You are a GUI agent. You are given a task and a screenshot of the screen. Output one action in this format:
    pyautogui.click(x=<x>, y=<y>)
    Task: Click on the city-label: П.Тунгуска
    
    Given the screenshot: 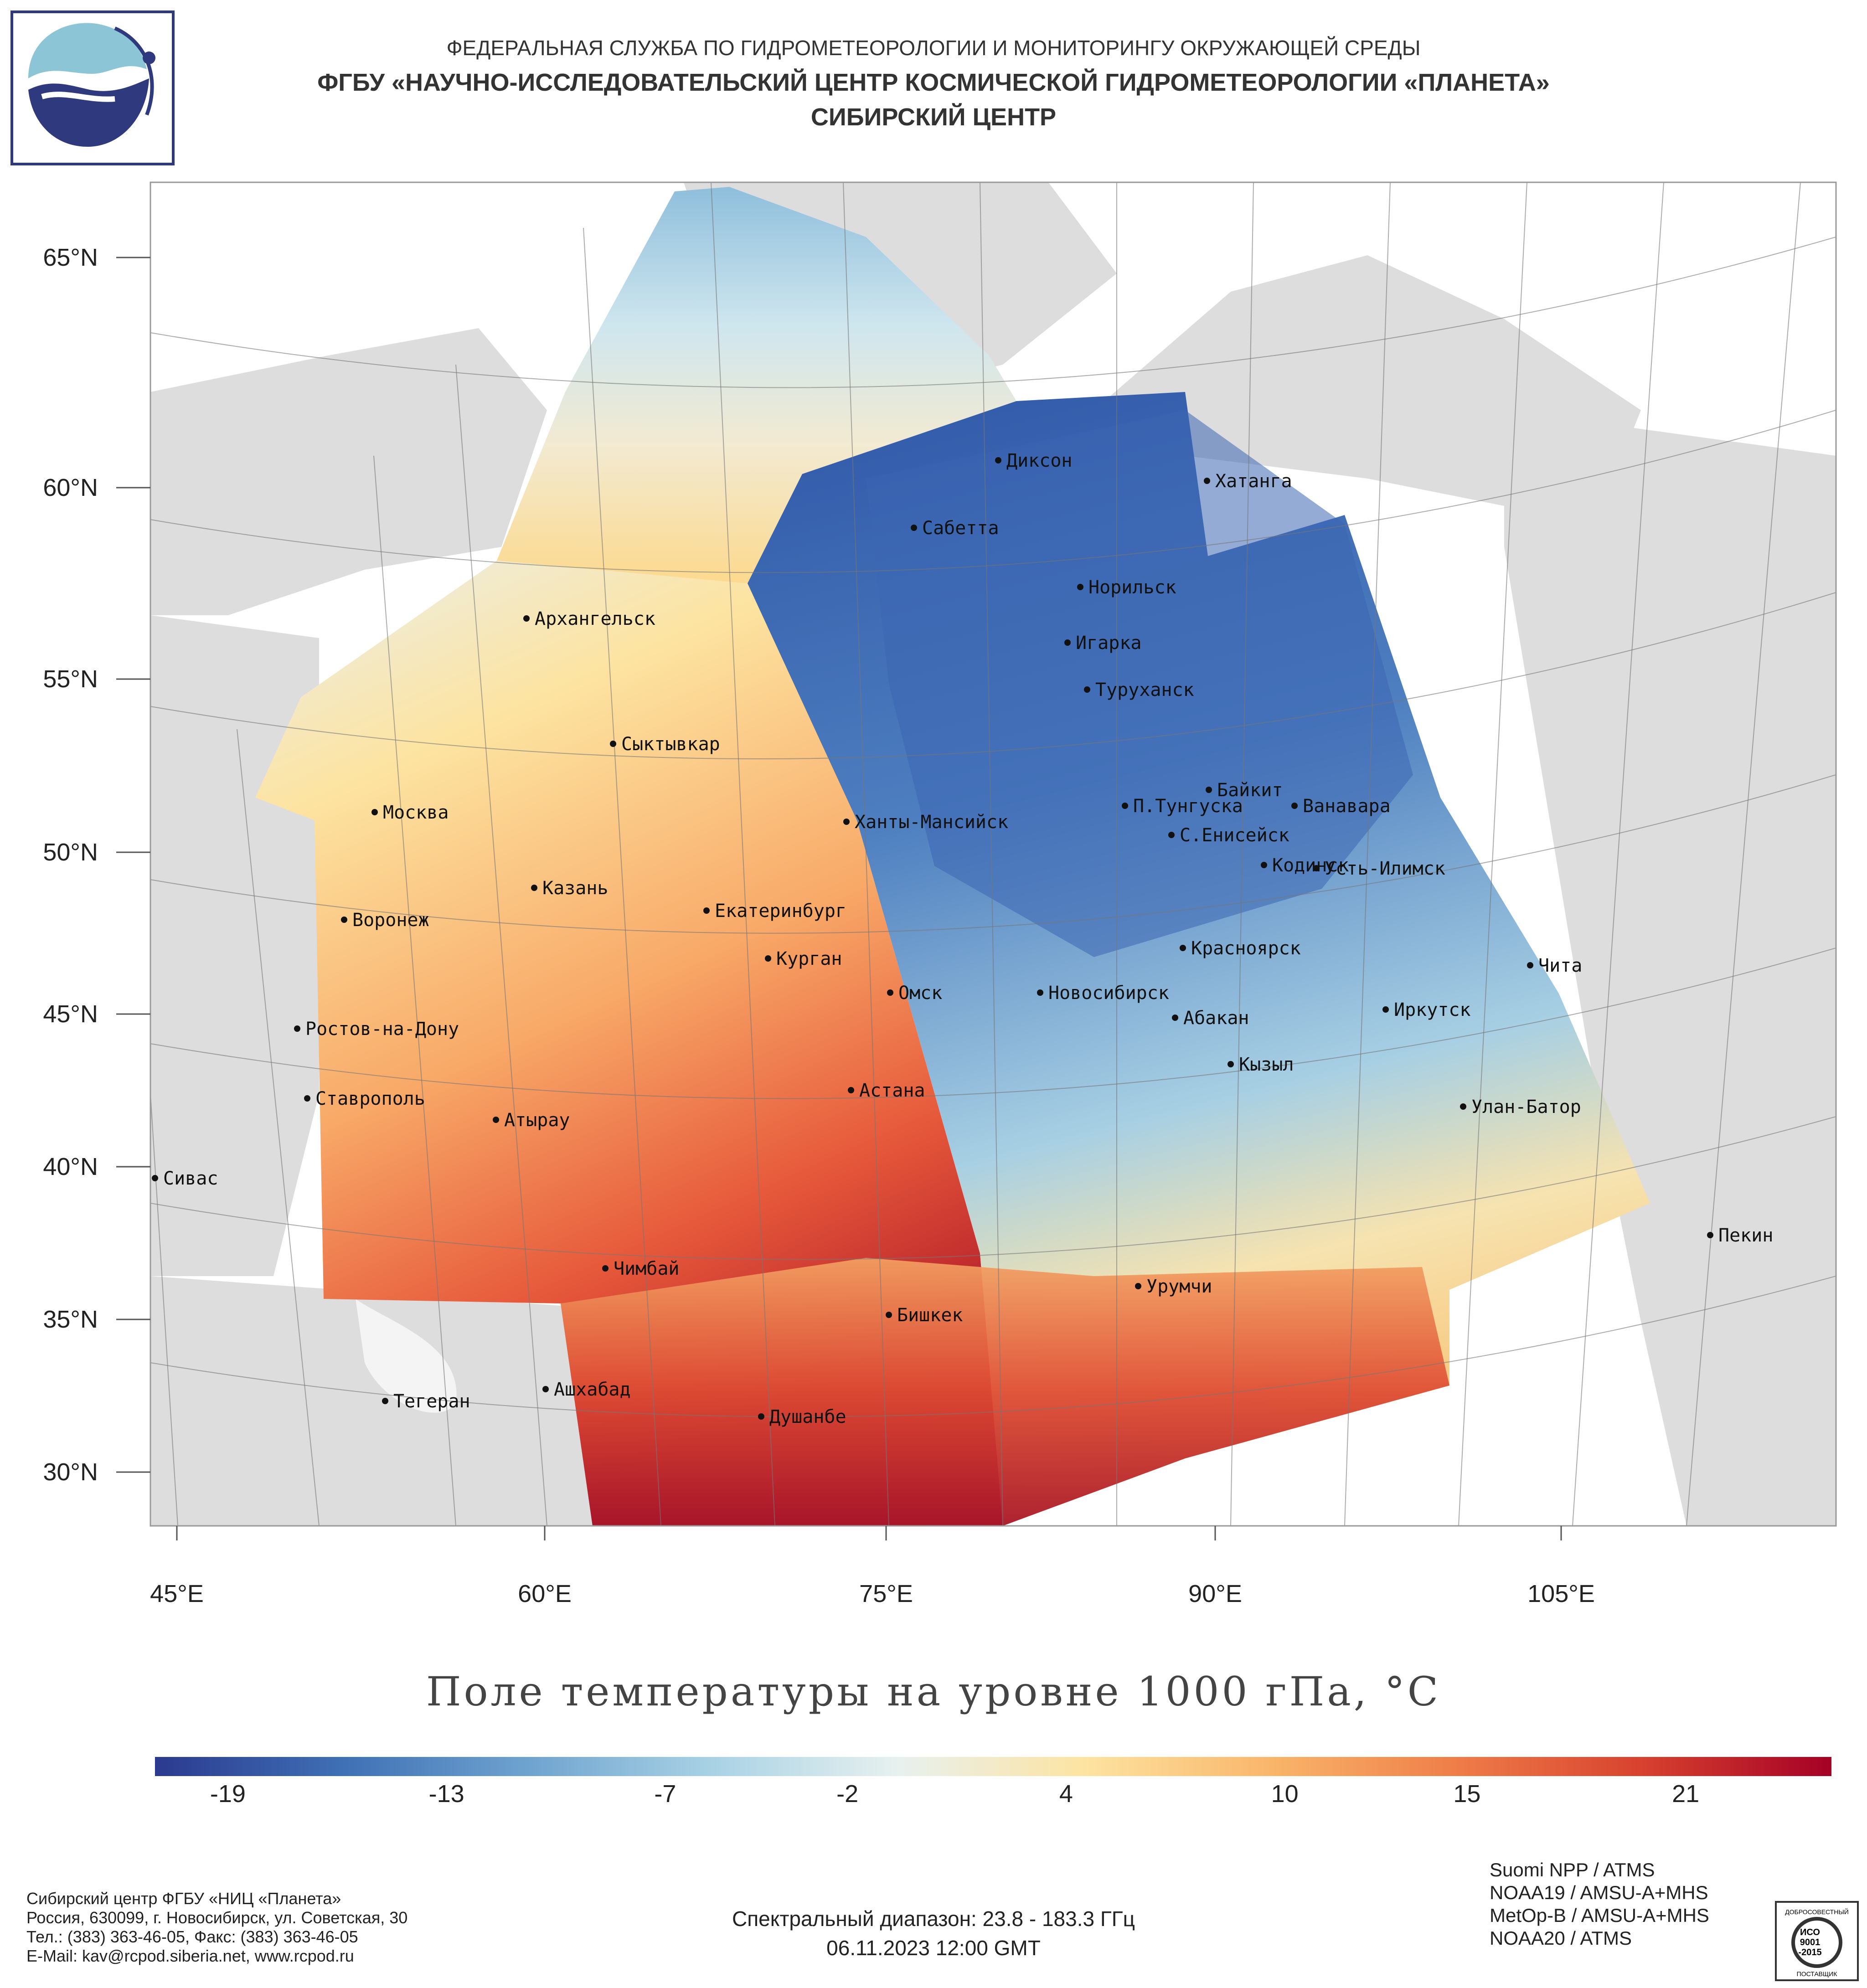 What is the action you would take?
    pyautogui.click(x=1188, y=806)
    